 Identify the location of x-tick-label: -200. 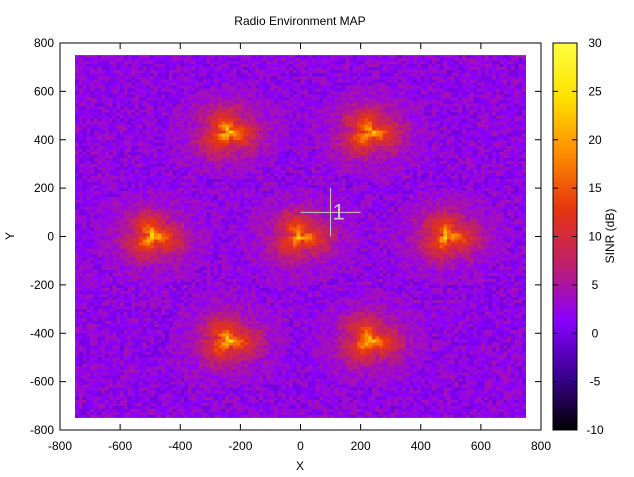
(240, 446).